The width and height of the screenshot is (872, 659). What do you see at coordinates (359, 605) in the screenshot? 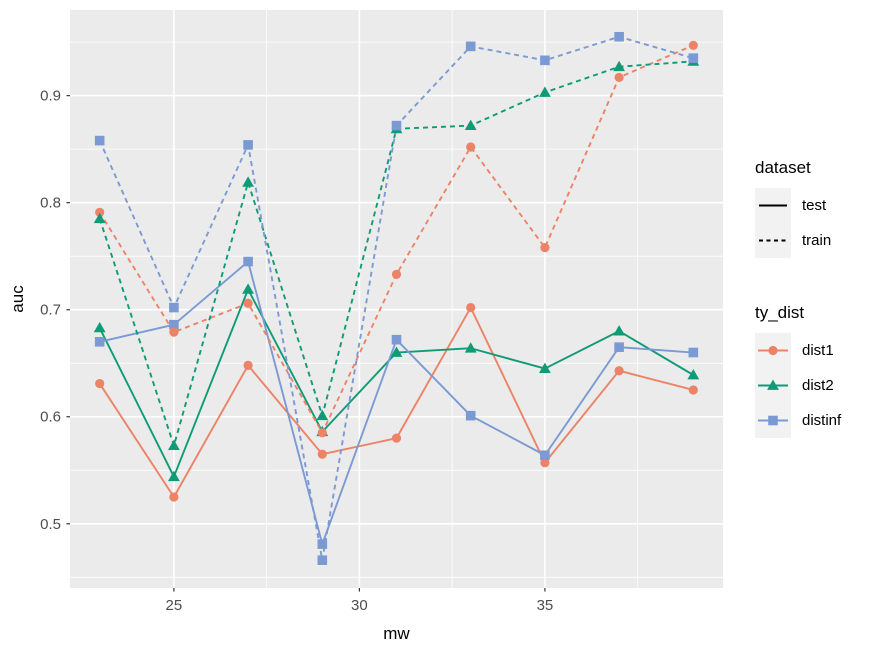
I see `x-tick-label: 30` at bounding box center [359, 605].